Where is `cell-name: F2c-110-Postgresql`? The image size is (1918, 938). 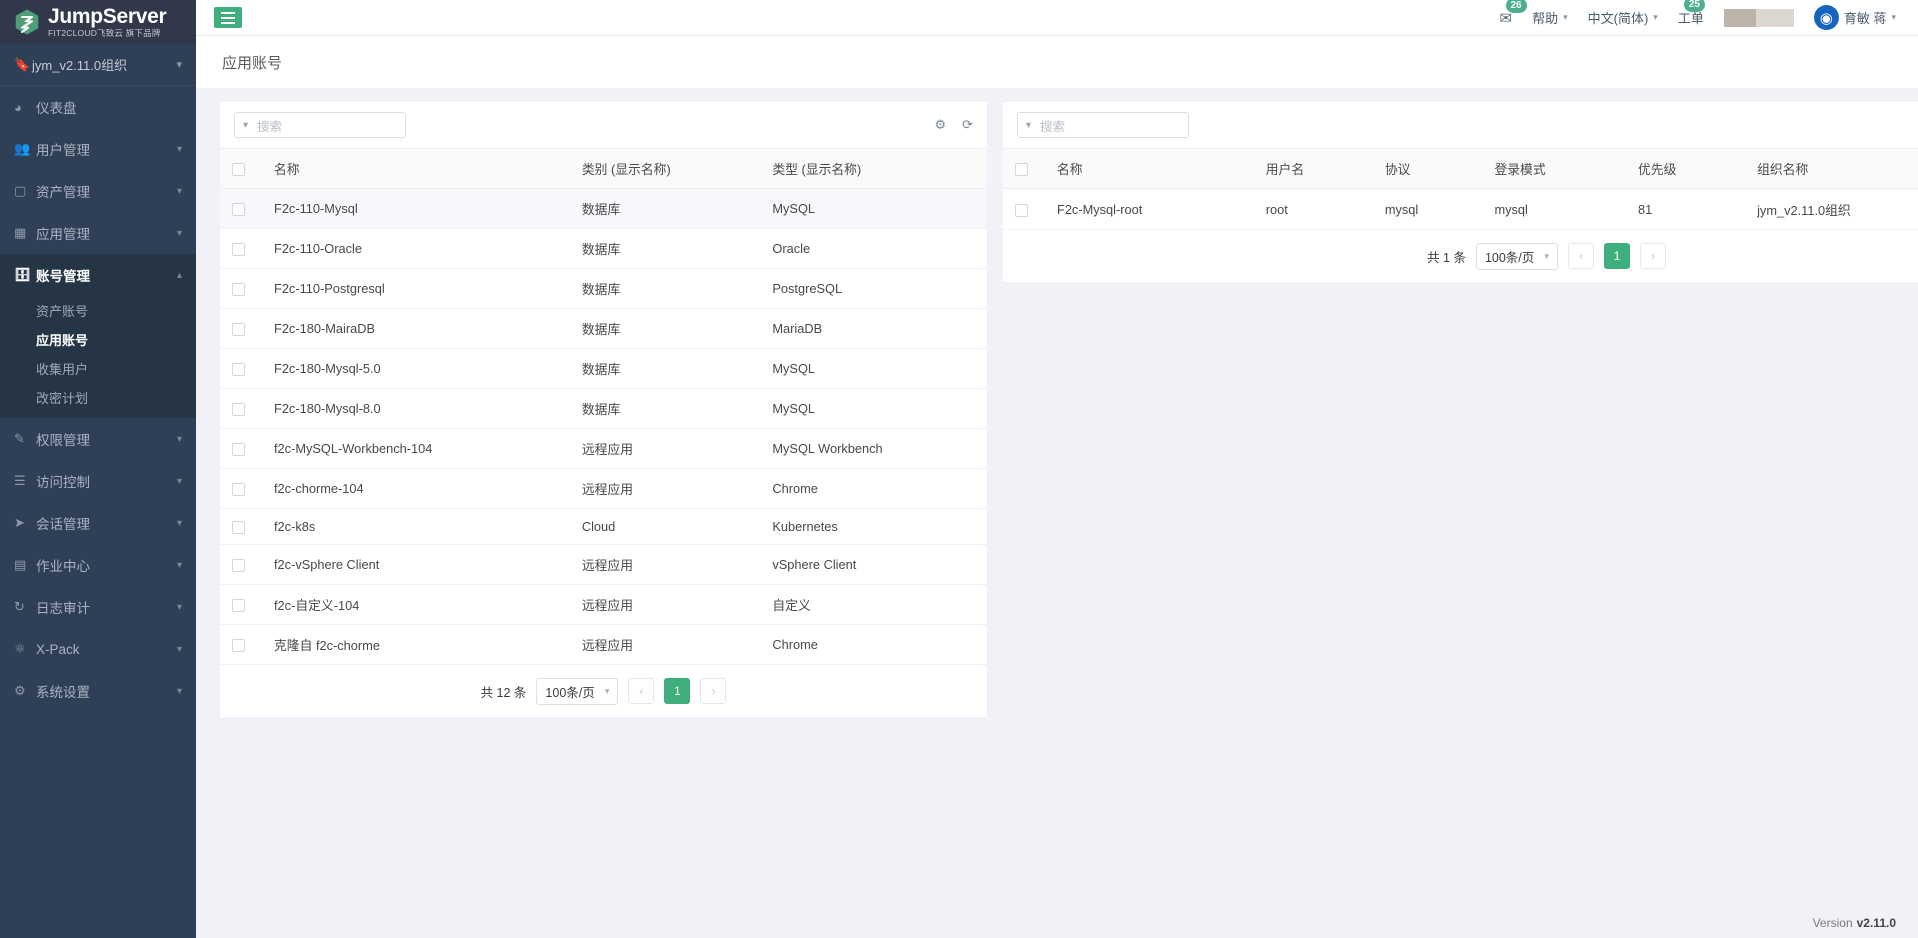 cell-name: F2c-110-Postgresql is located at coordinates (416, 288).